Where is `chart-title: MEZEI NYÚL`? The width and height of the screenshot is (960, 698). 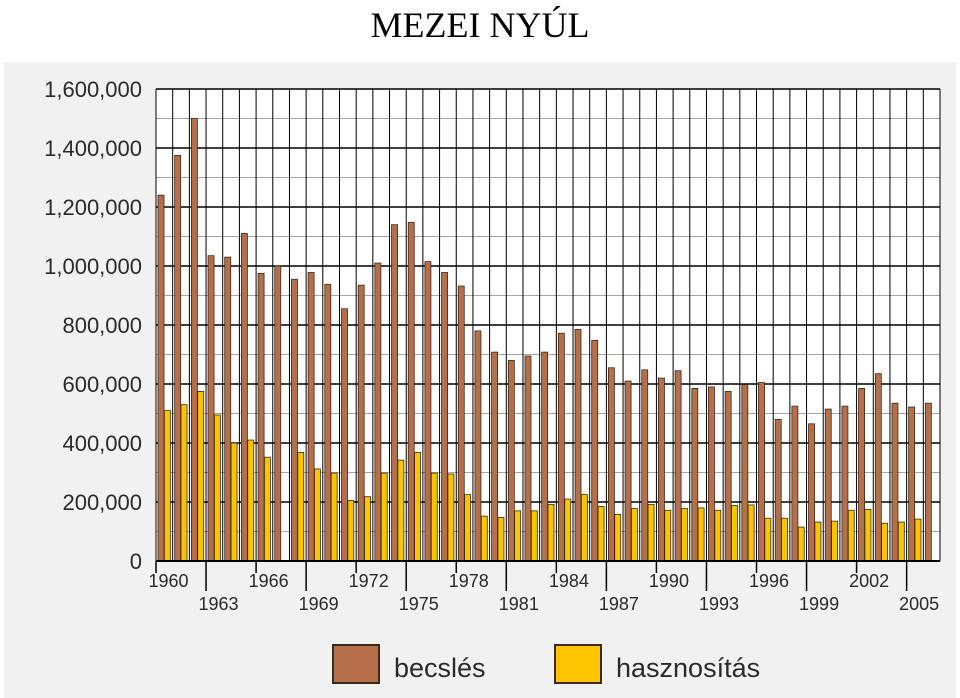 chart-title: MEZEI NYÚL is located at coordinates (480, 25).